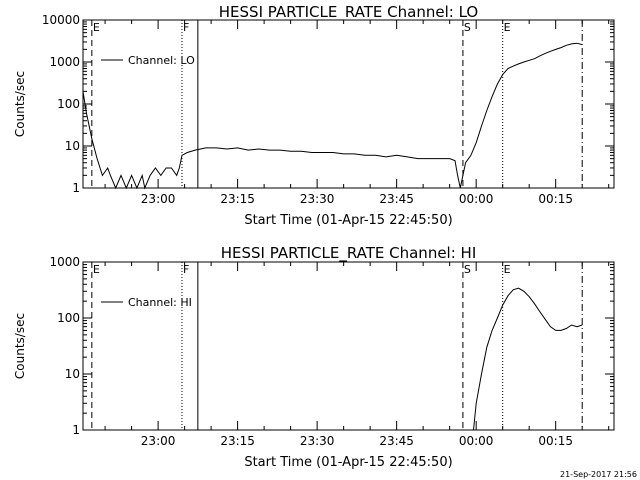  I want to click on legend-label: Channel: LO, so click(161, 60).